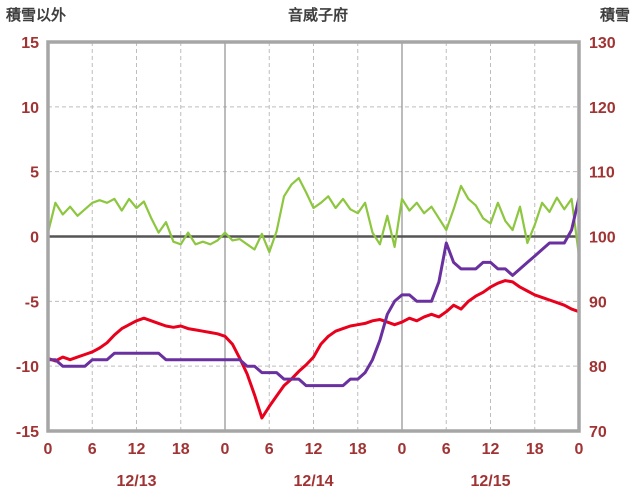 The image size is (636, 501). Describe the element at coordinates (598, 432) in the screenshot. I see `y-tick-label-right: 70` at that location.